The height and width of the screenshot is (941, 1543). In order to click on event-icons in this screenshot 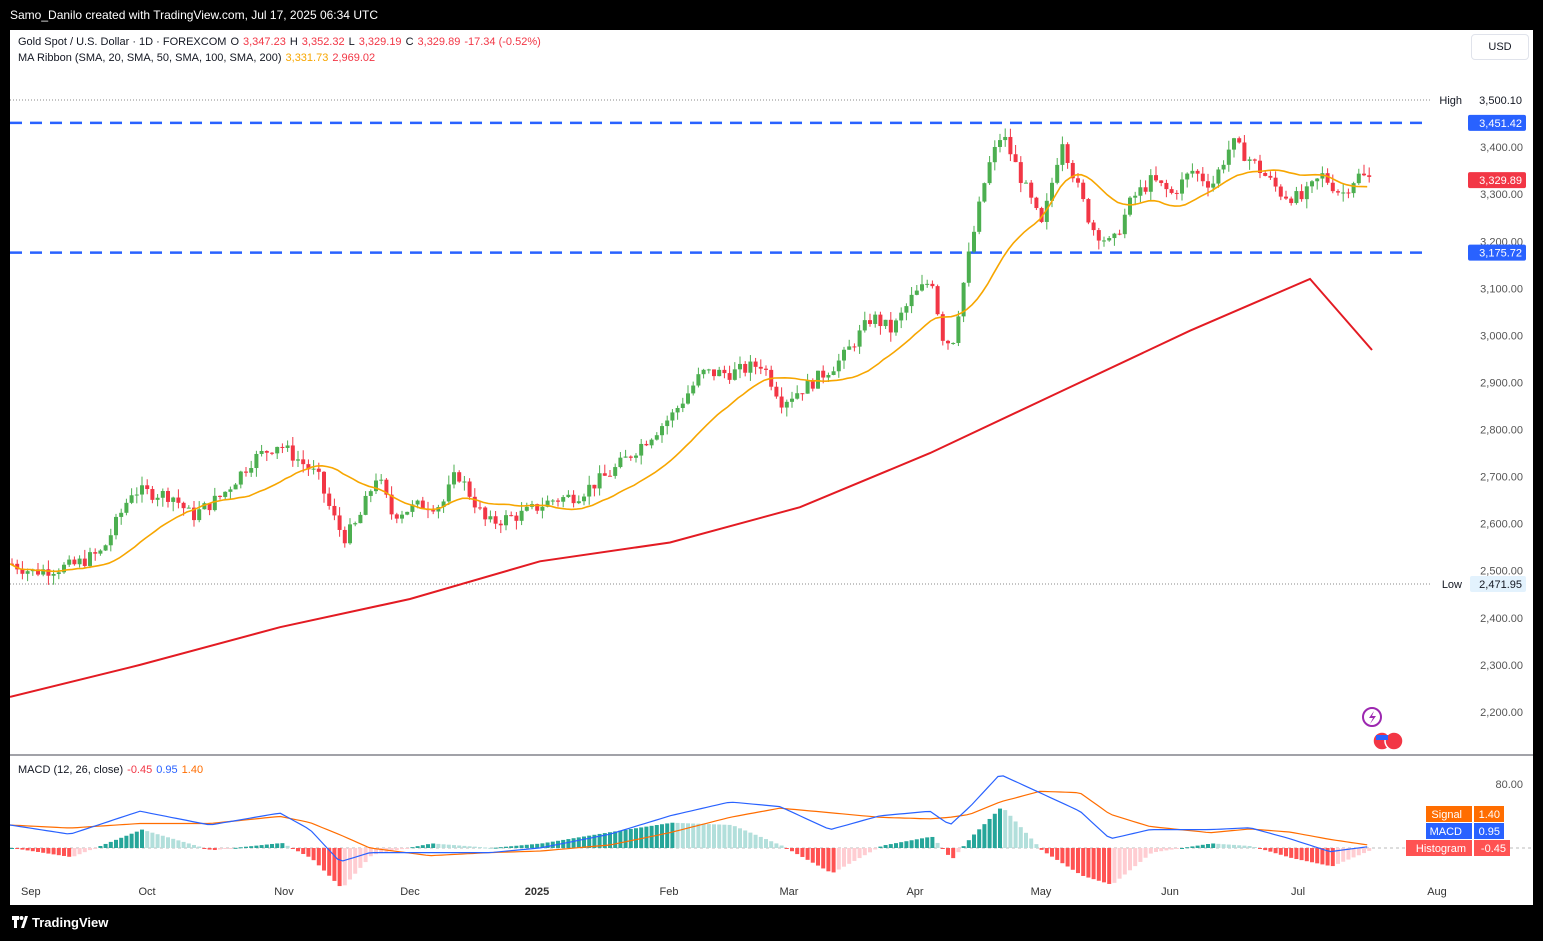, I will do `click(1383, 729)`.